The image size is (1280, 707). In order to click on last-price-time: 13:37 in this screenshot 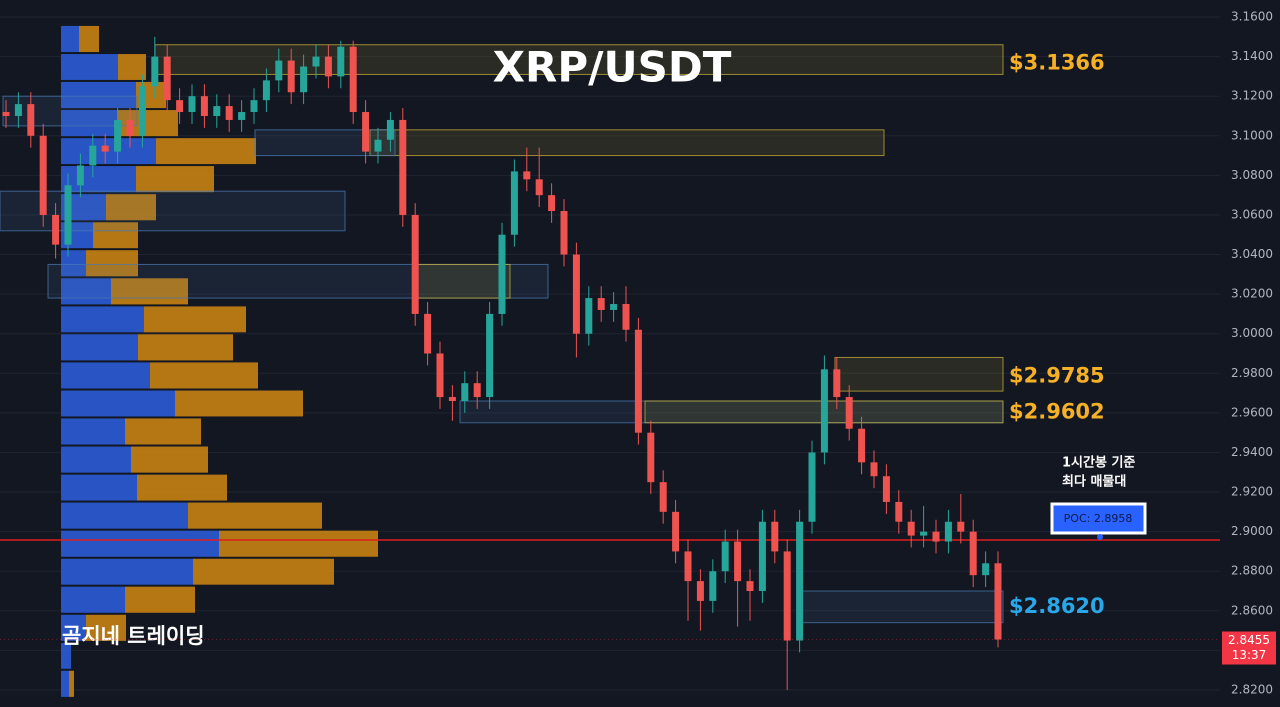, I will do `click(1249, 655)`.